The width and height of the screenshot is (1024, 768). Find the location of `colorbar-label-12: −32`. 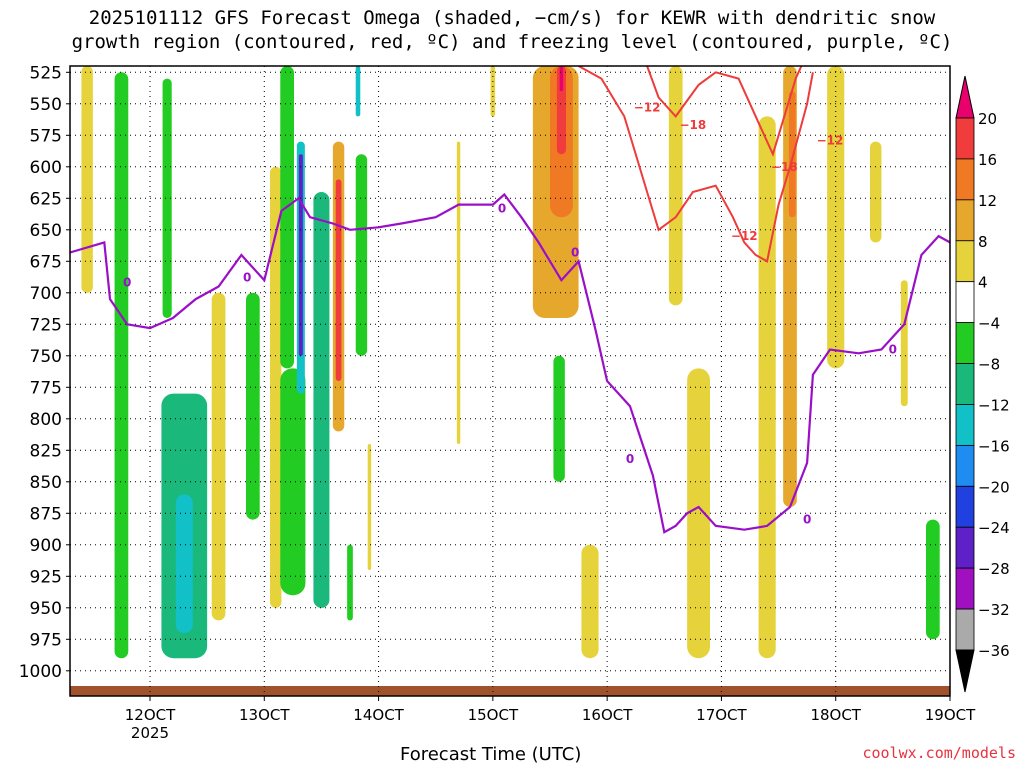

colorbar-label-12: −32 is located at coordinates (994, 610).